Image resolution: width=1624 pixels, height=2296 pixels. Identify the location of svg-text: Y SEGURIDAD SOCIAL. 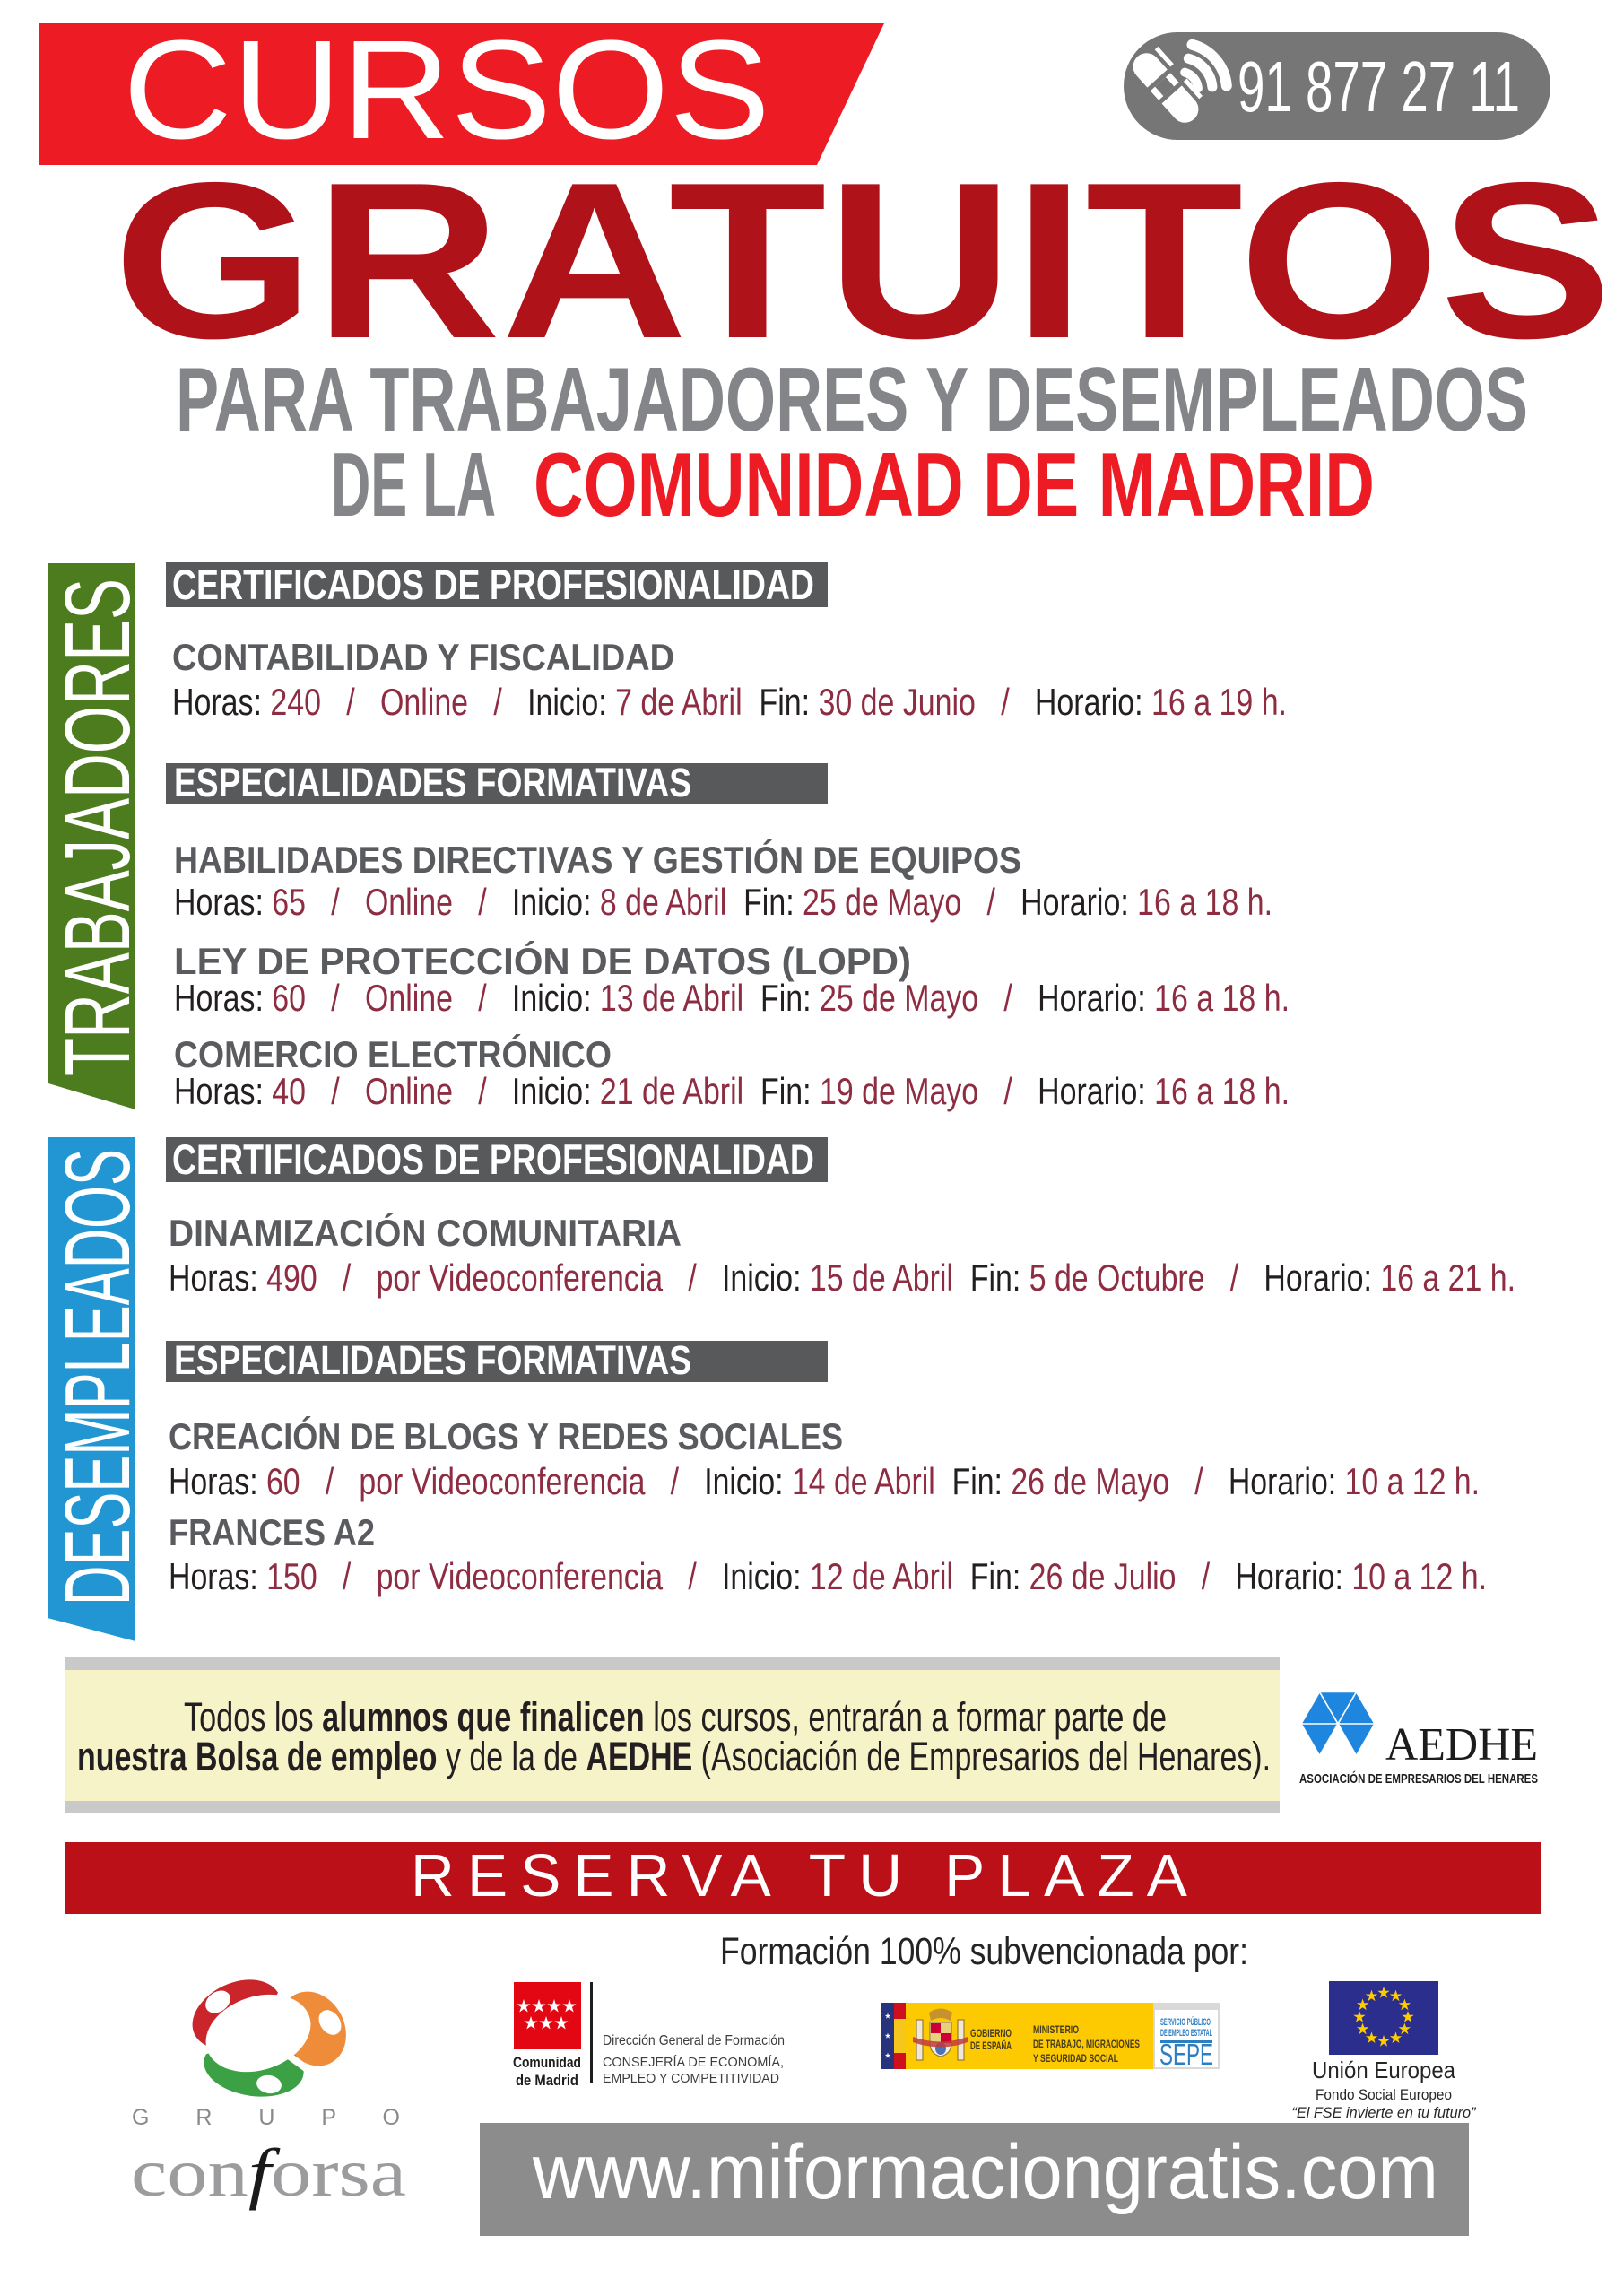
(1075, 2058).